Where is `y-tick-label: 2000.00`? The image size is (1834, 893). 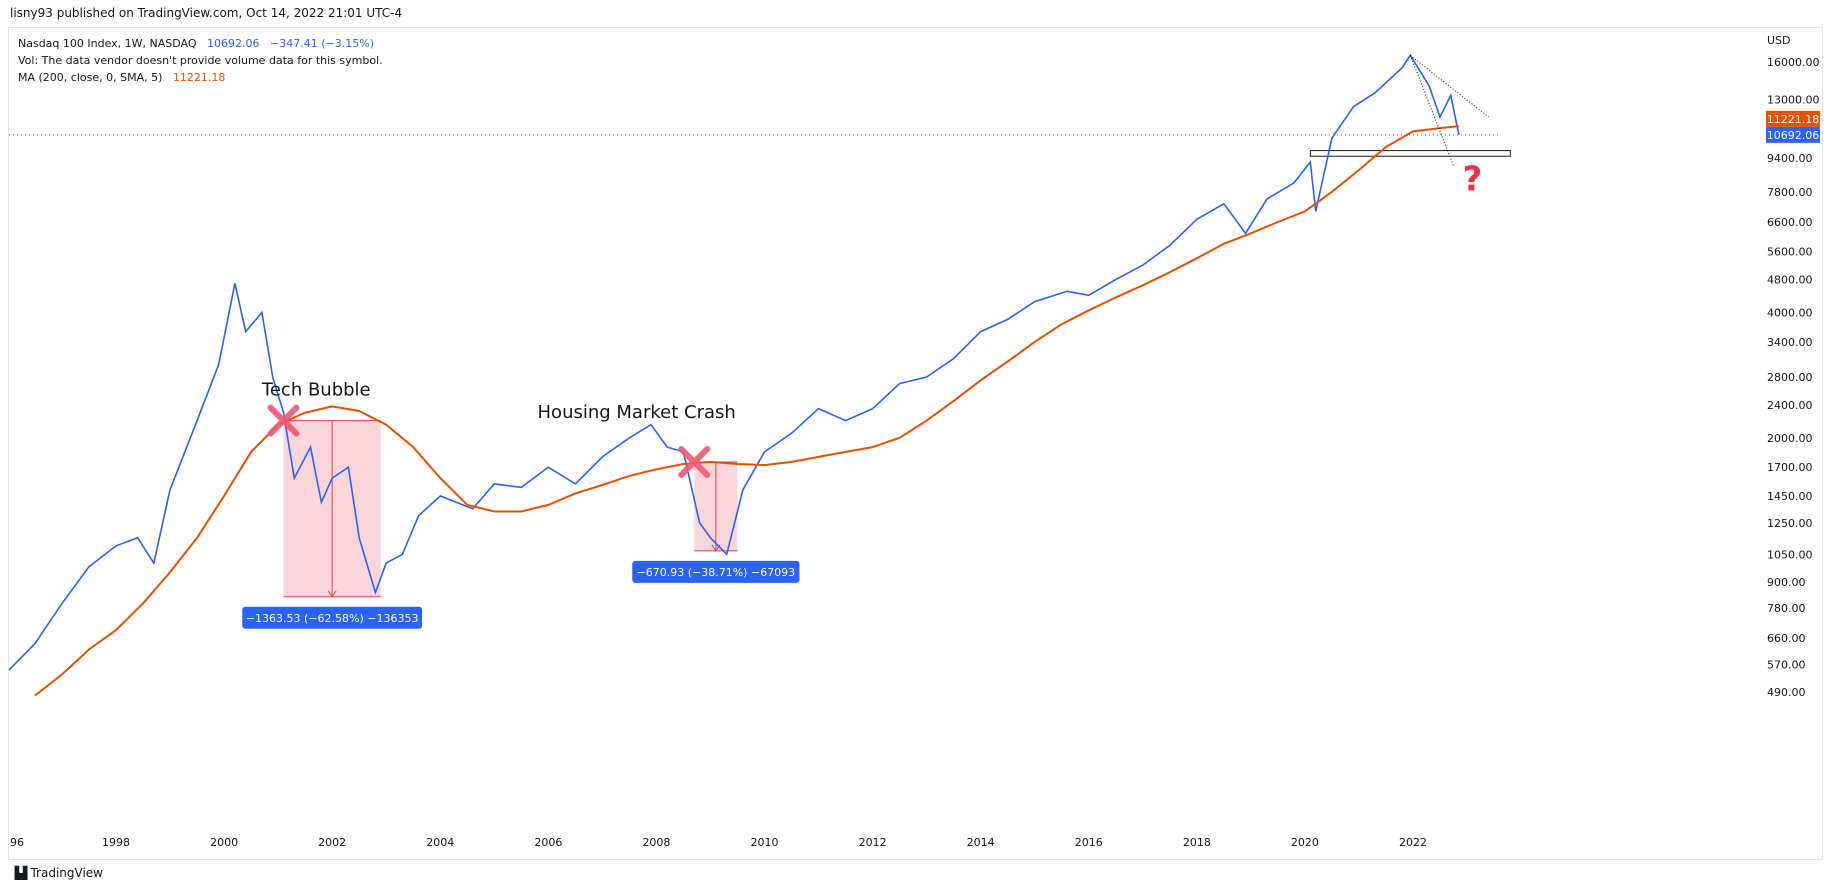
y-tick-label: 2000.00 is located at coordinates (1790, 438).